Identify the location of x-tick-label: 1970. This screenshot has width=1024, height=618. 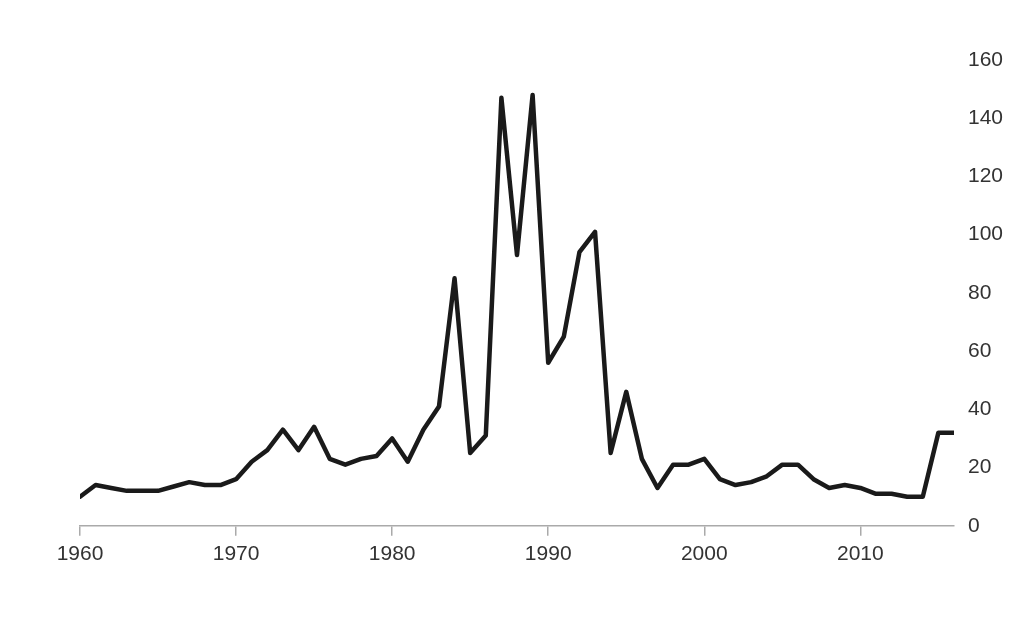
(236, 553).